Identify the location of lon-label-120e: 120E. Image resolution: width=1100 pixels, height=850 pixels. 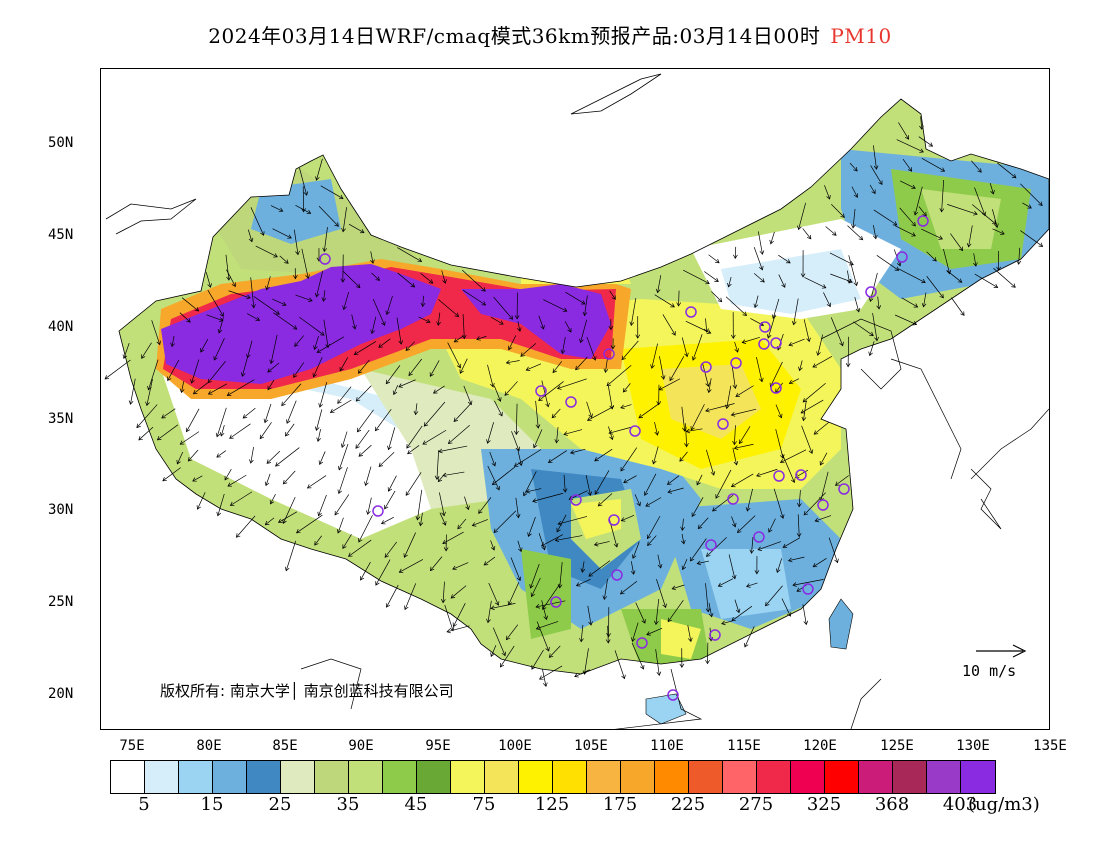
(820, 746).